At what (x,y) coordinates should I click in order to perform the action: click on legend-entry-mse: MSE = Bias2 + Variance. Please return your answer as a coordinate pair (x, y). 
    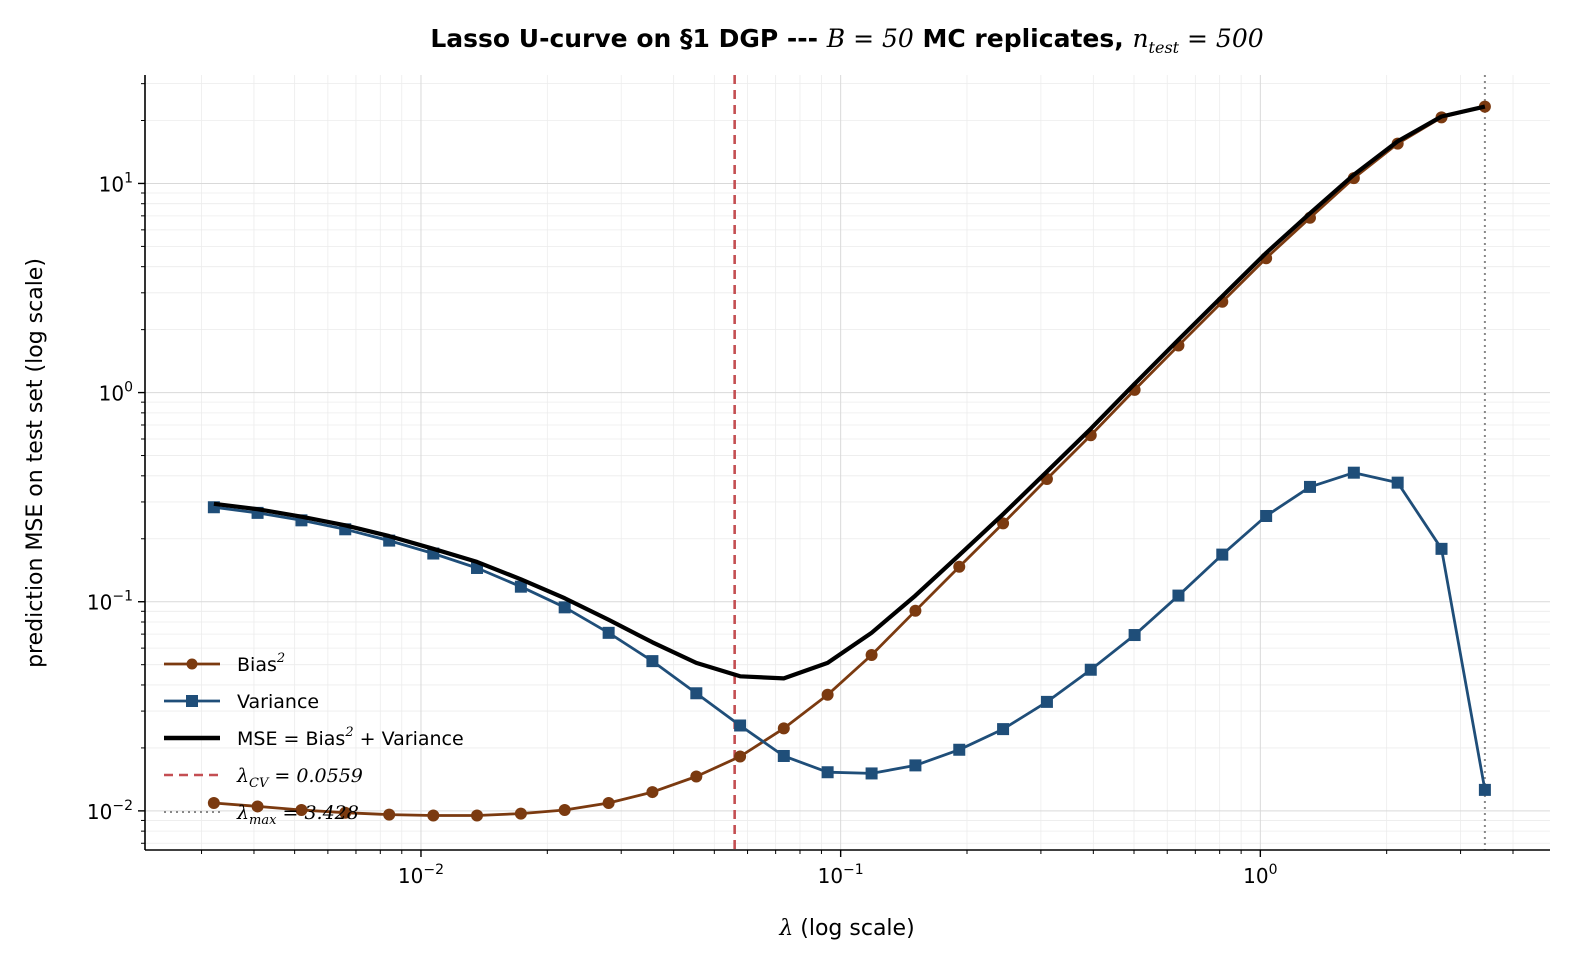
    Looking at the image, I should click on (314, 737).